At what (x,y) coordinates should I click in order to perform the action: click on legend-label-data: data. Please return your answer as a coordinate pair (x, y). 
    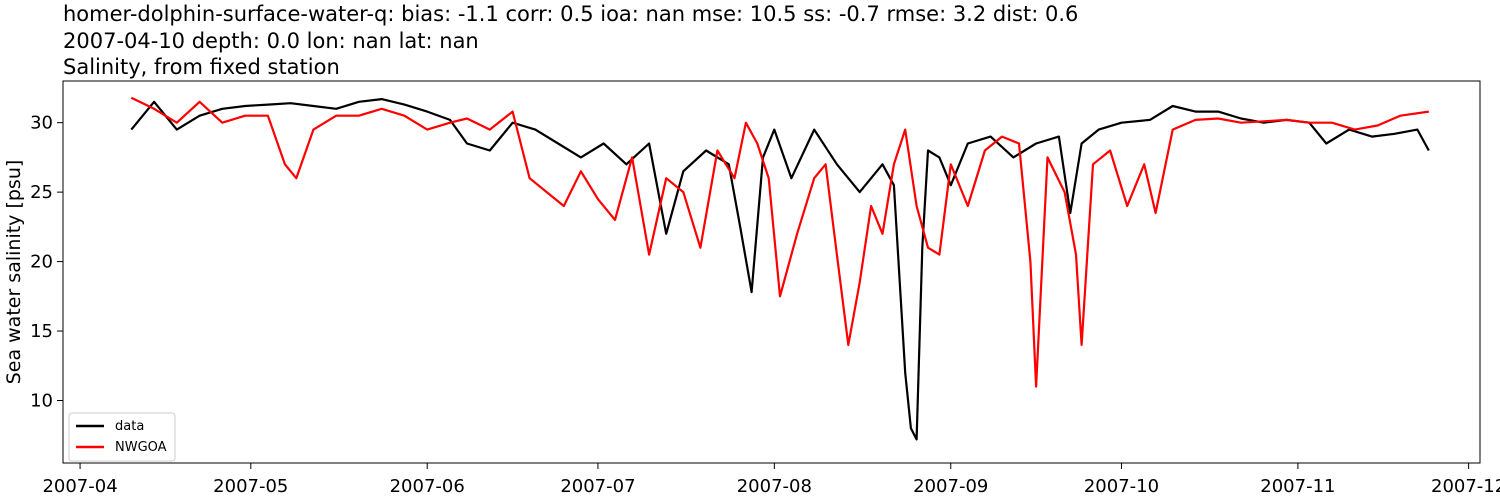
    Looking at the image, I should click on (129, 426).